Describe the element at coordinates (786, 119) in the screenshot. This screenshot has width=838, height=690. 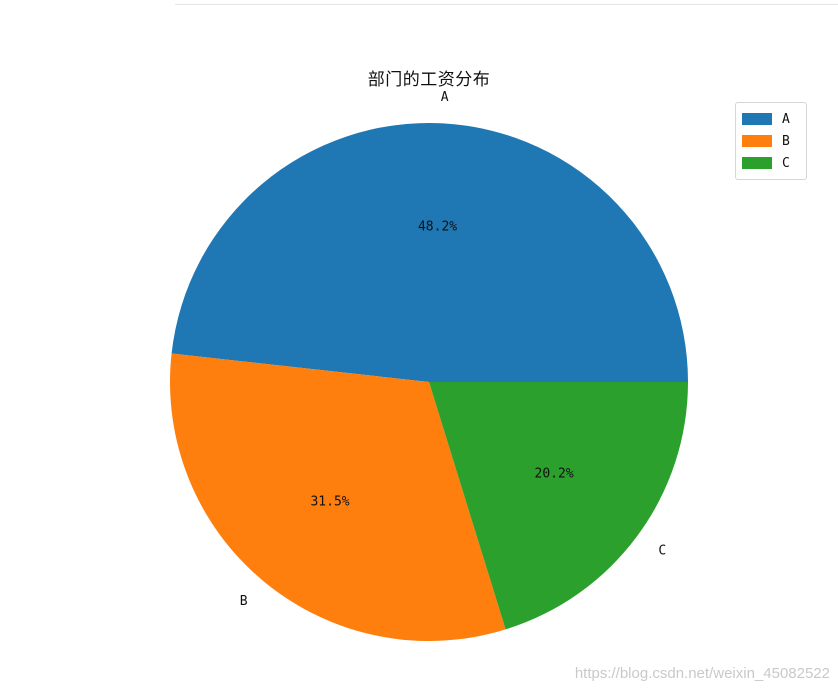
I see `legend-label-a: A` at that location.